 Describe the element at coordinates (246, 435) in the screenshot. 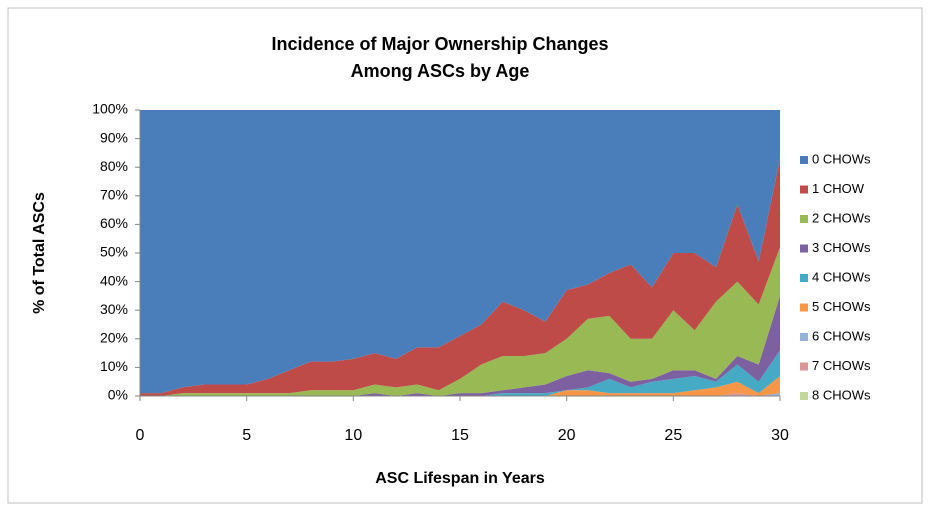

I see `x-tick-label: 5` at that location.